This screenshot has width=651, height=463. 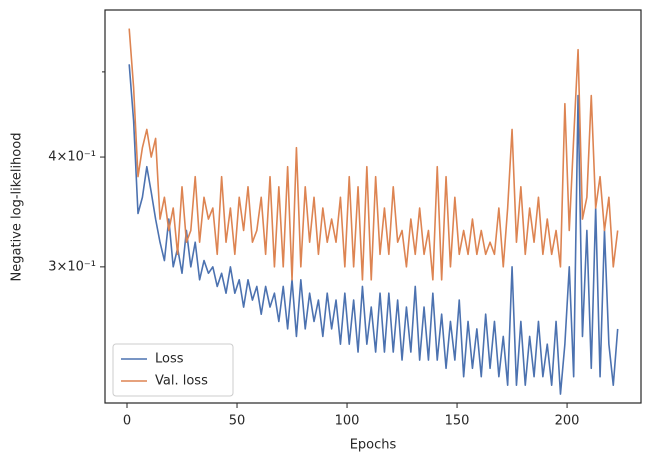 I want to click on y-tick-label: 3×10⁻¹, so click(x=72, y=266).